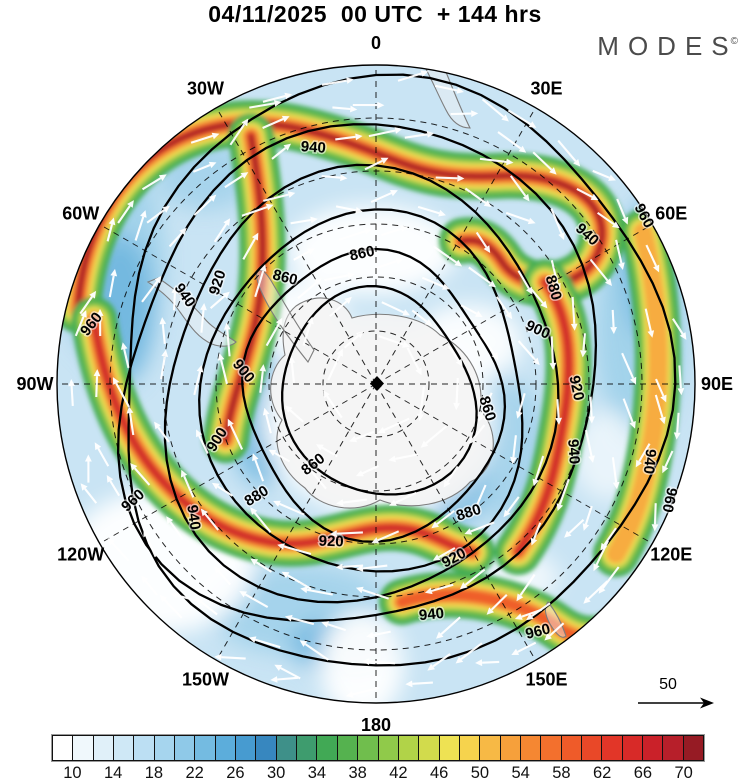 This screenshot has height=782, width=750. Describe the element at coordinates (546, 679) in the screenshot. I see `longitude-label: 150E` at that location.